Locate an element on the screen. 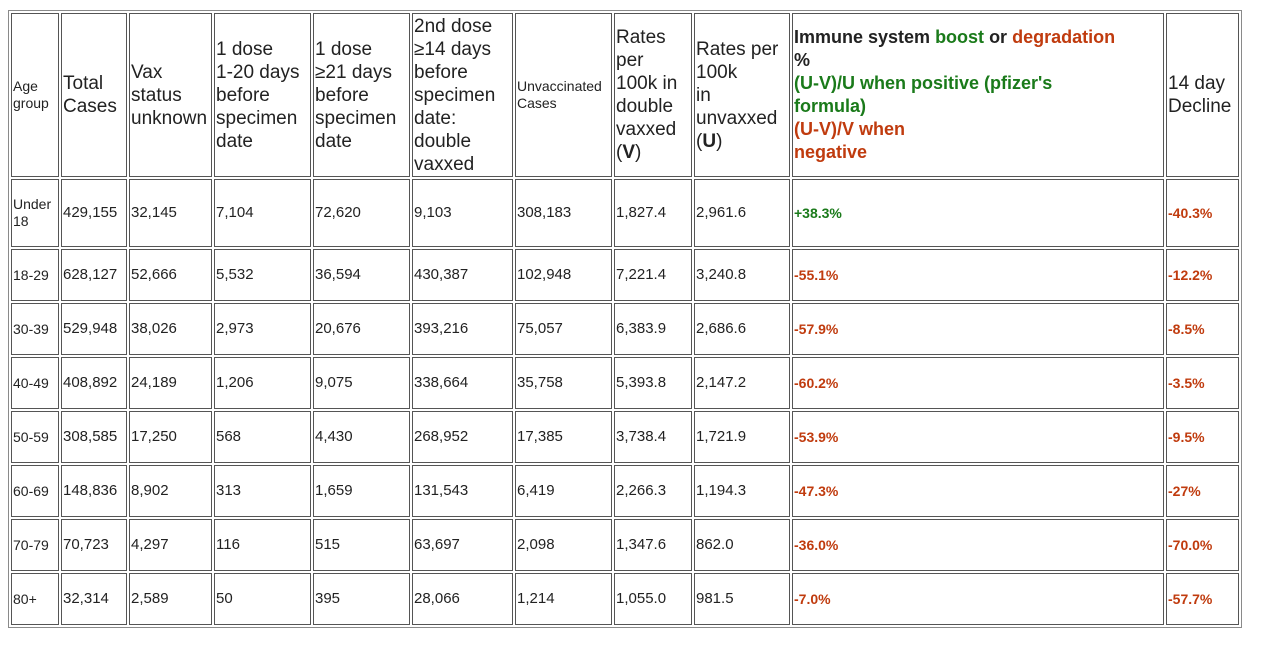 This screenshot has height=658, width=1277. dose1-early-cell: 313 is located at coordinates (262, 491).